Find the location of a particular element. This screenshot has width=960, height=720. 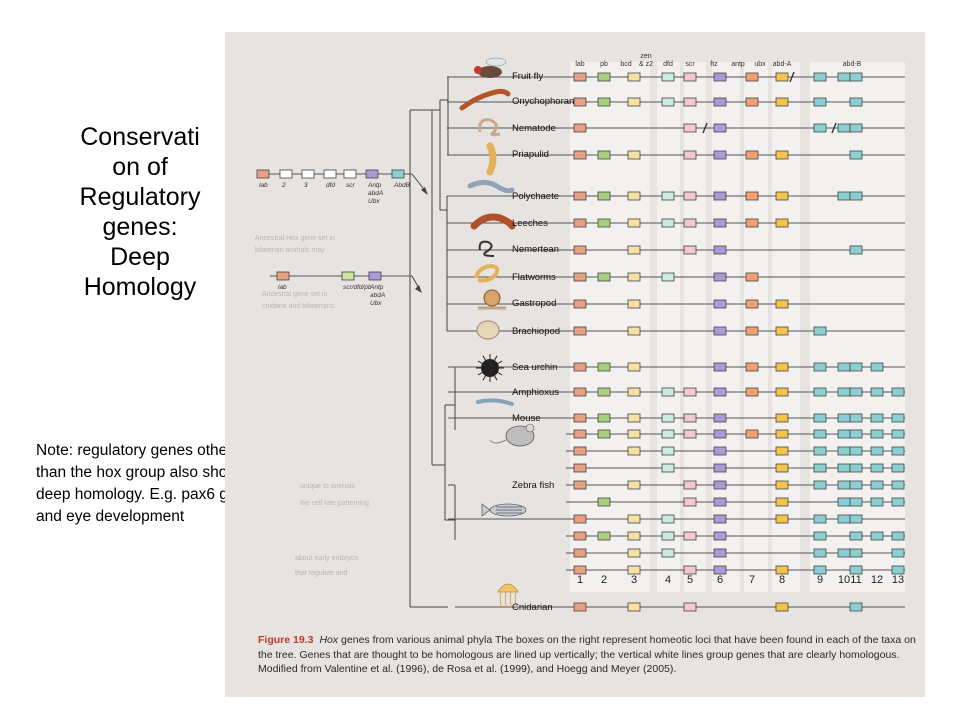

svg-text: Ancestral Hox gene set in is located at coordinates (295, 238).